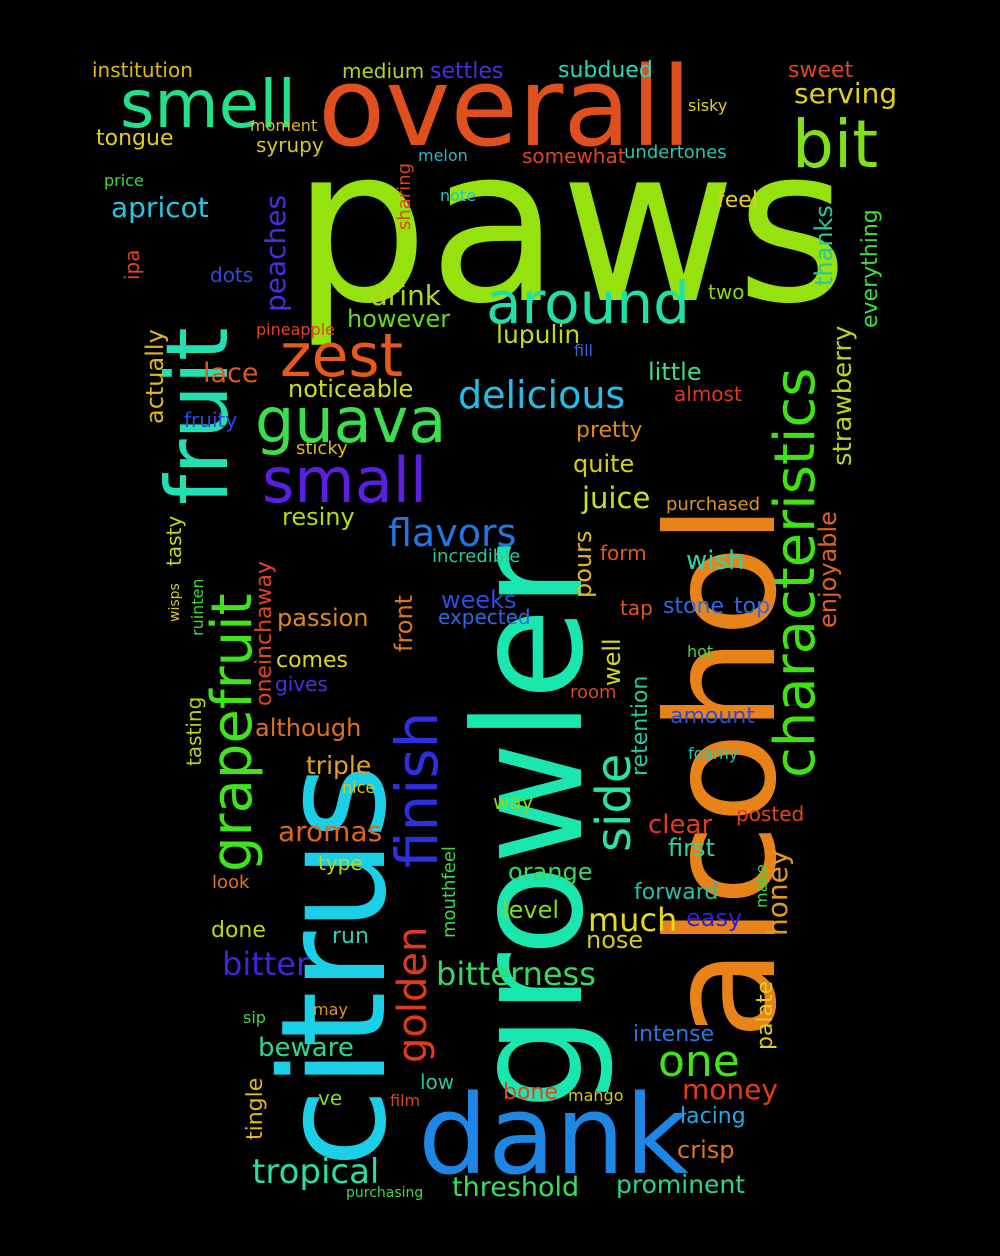 The width and height of the screenshot is (1000, 1256). Describe the element at coordinates (345, 480) in the screenshot. I see `word: small` at that location.